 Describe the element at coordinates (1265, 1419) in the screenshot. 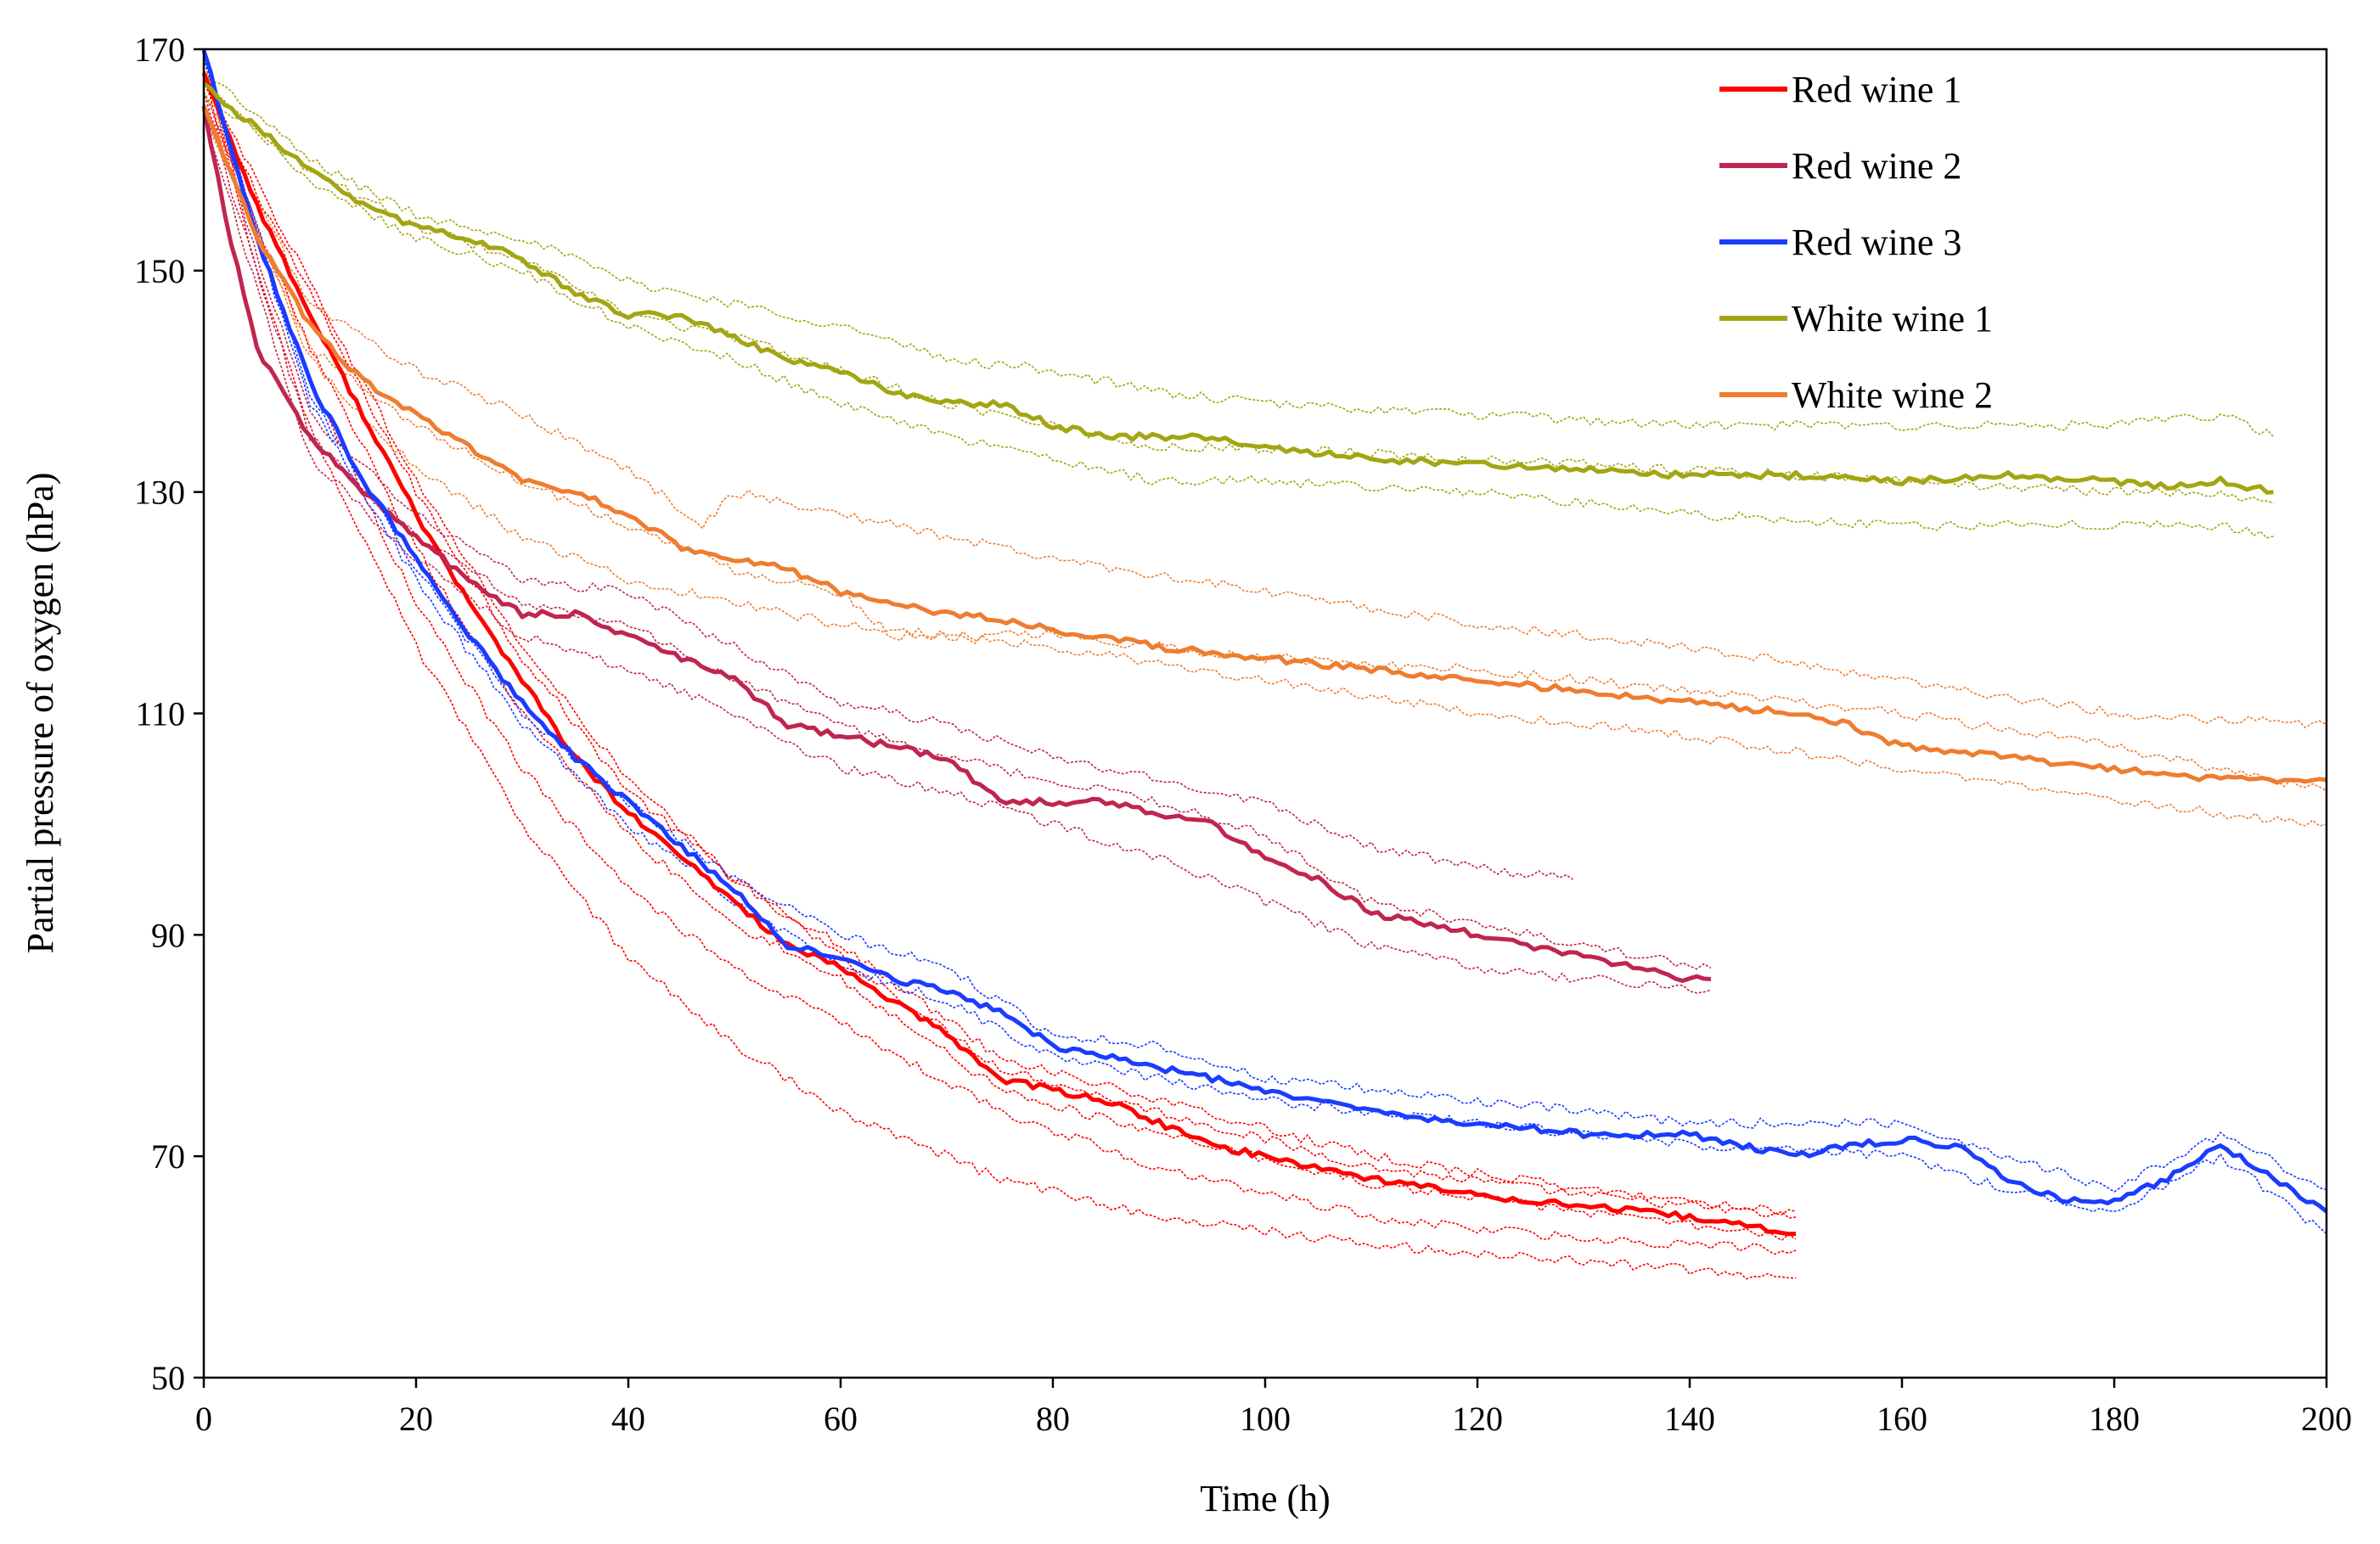

I see `x-tick-label-100: 100` at that location.